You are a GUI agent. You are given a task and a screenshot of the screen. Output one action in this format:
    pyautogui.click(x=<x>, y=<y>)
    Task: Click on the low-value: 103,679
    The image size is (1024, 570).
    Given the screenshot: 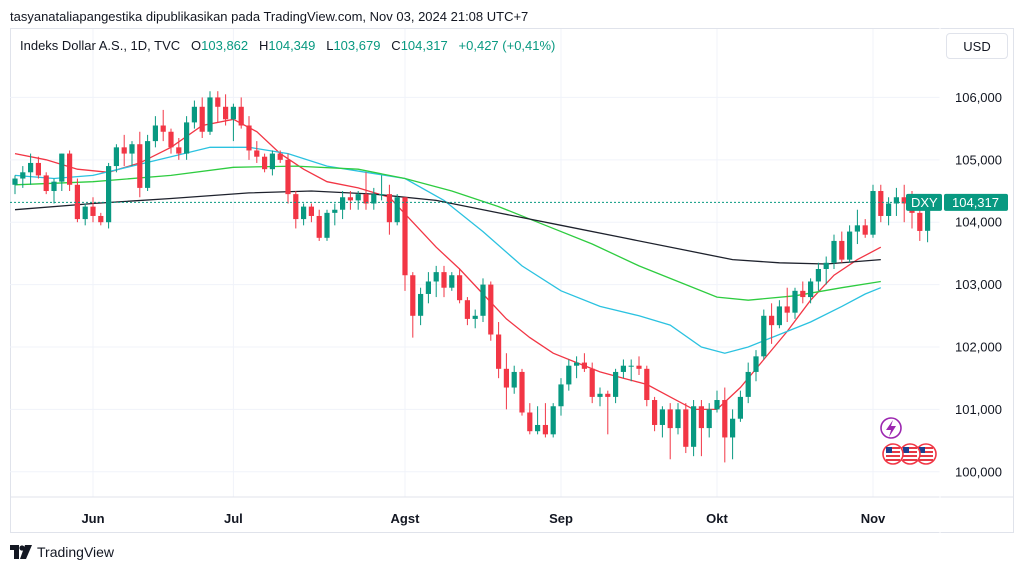 What is the action you would take?
    pyautogui.click(x=357, y=45)
    